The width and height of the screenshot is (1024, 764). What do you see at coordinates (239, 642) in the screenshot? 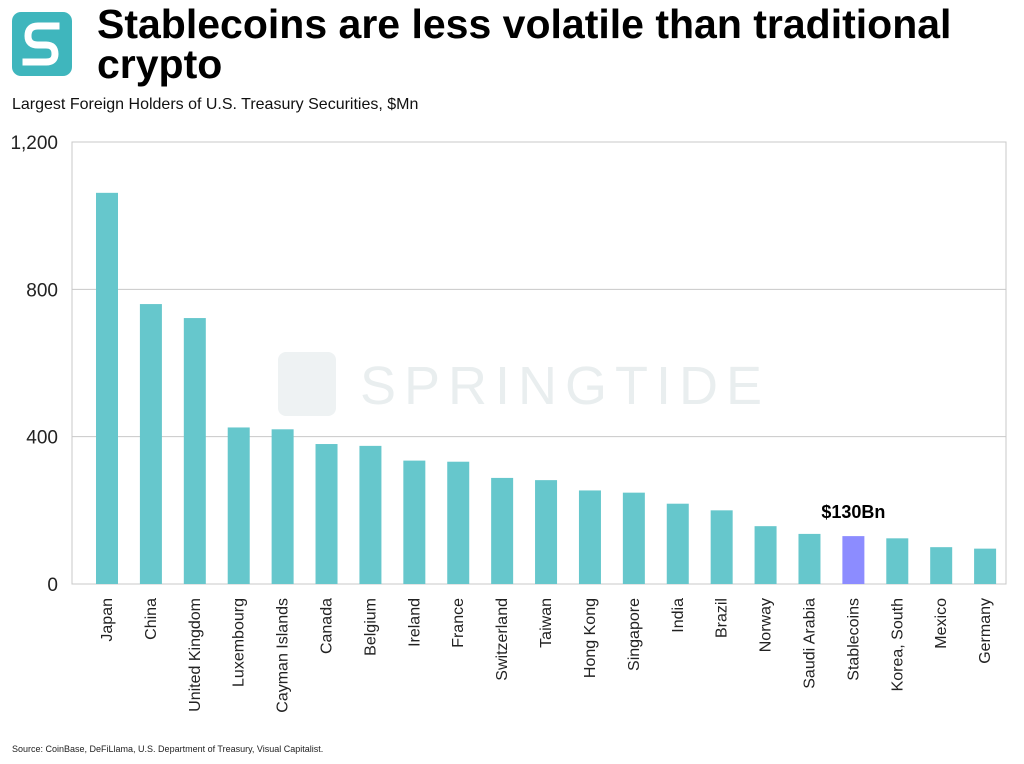
I see `x-tick-label: Luxembourg` at bounding box center [239, 642].